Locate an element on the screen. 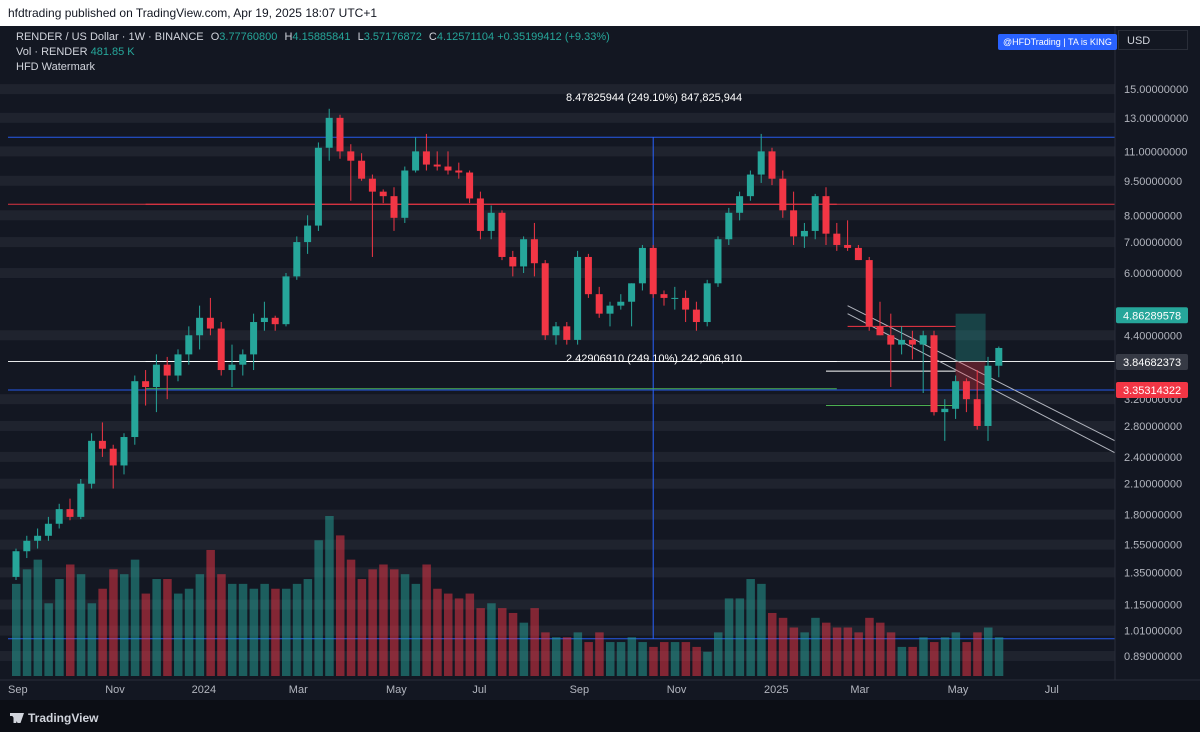  price-axis is located at coordinates (1157, 353).